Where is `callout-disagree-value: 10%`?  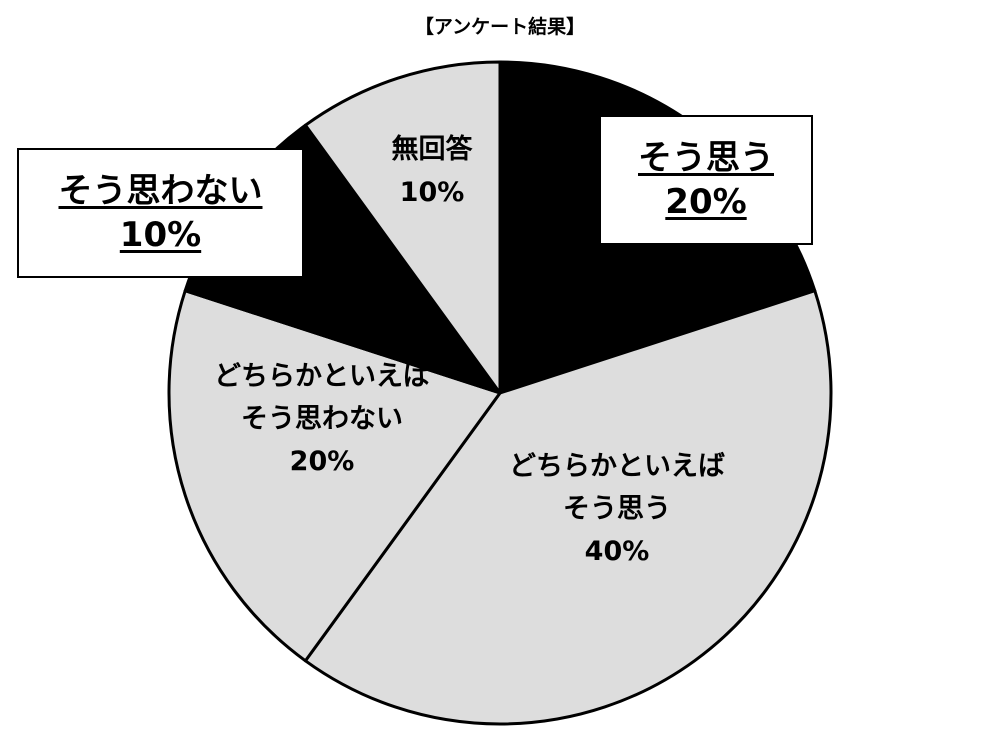 callout-disagree-value: 10% is located at coordinates (160, 235).